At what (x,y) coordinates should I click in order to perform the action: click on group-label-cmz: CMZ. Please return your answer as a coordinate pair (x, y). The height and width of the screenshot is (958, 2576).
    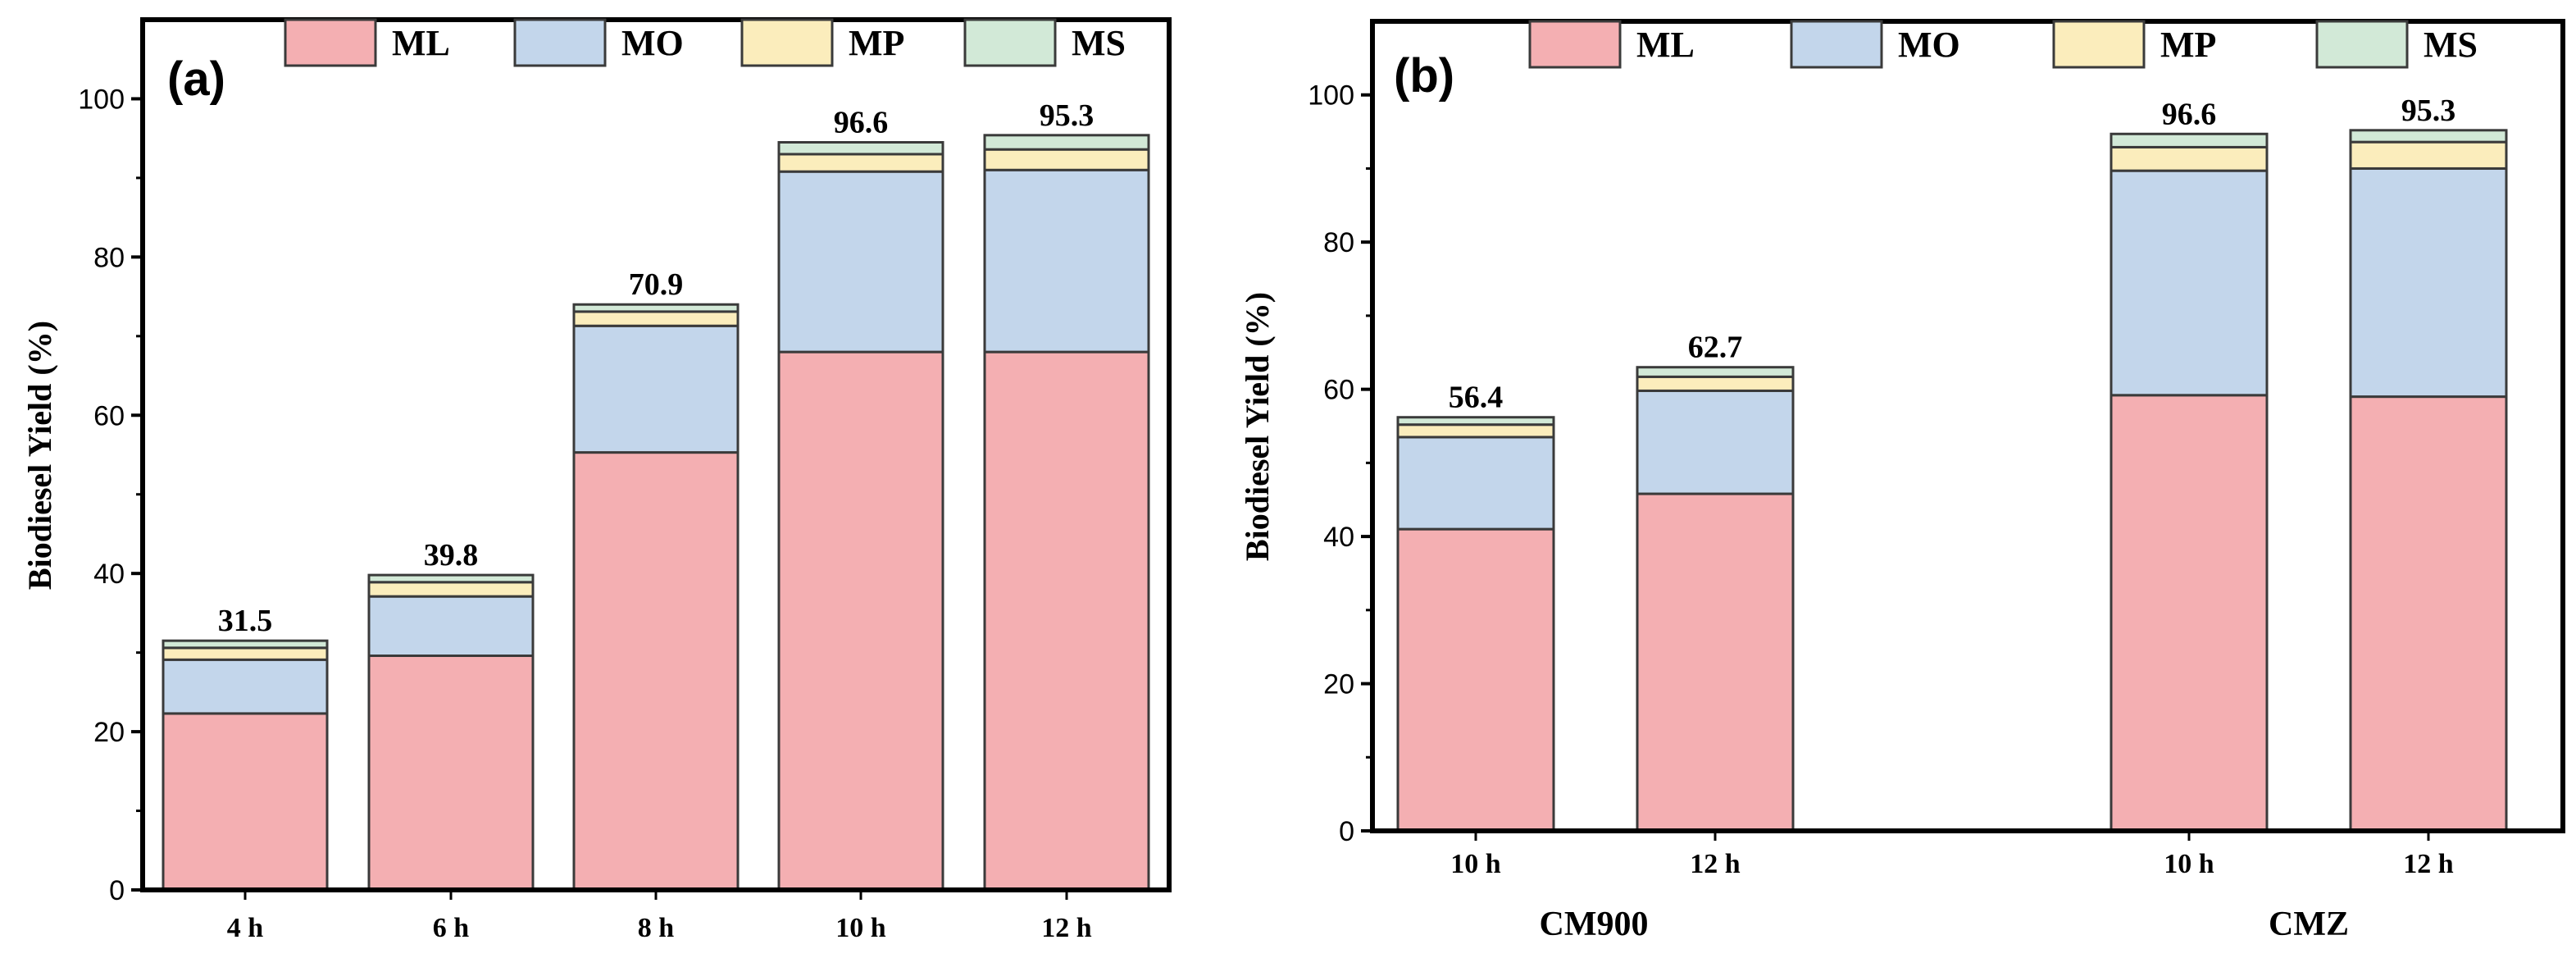
    Looking at the image, I should click on (2309, 924).